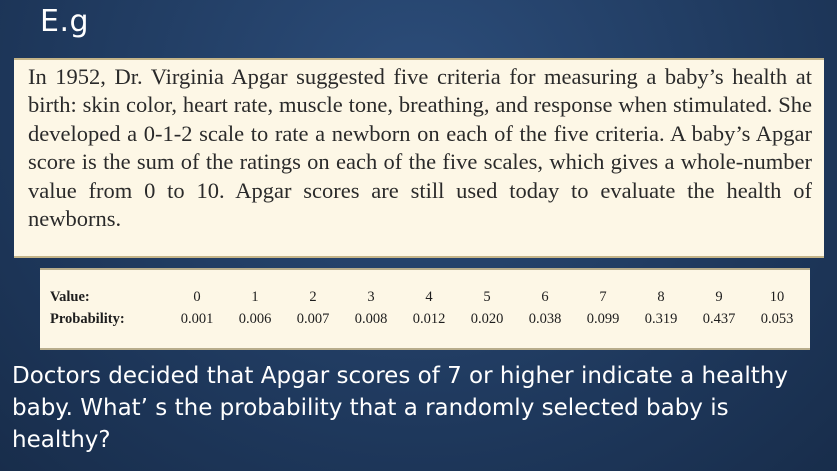 Image resolution: width=837 pixels, height=471 pixels. What do you see at coordinates (777, 296) in the screenshot?
I see `value-cell: 10` at bounding box center [777, 296].